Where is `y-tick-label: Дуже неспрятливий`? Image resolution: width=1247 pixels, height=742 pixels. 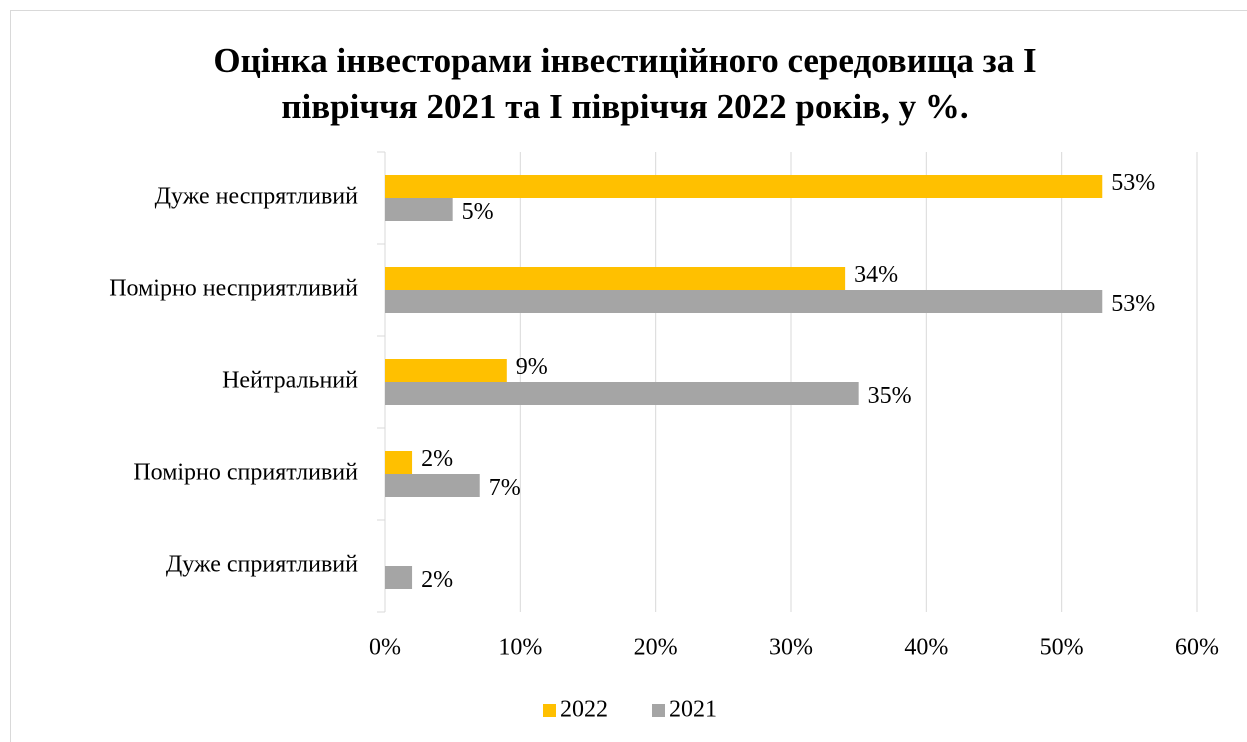 y-tick-label: Дуже неспрятливий is located at coordinates (256, 197).